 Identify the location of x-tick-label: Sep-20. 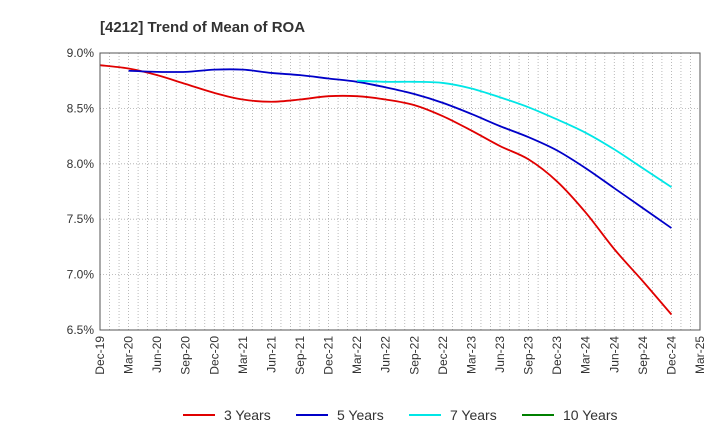
(186, 355).